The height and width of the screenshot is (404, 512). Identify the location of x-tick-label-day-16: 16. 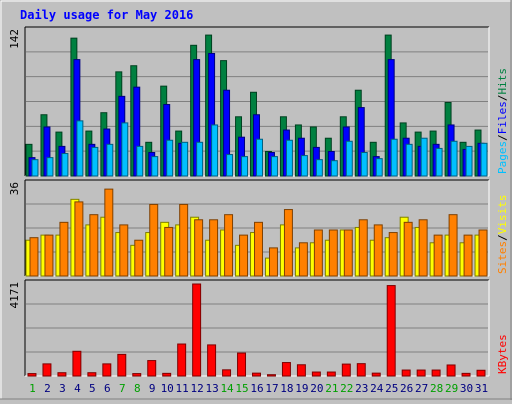
(256, 388).